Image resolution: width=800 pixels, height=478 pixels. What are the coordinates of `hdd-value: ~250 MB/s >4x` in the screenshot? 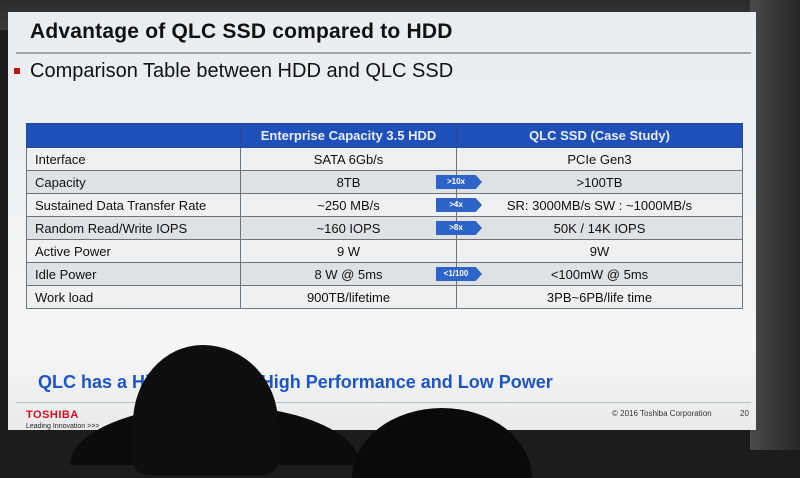 It's located at (361, 205).